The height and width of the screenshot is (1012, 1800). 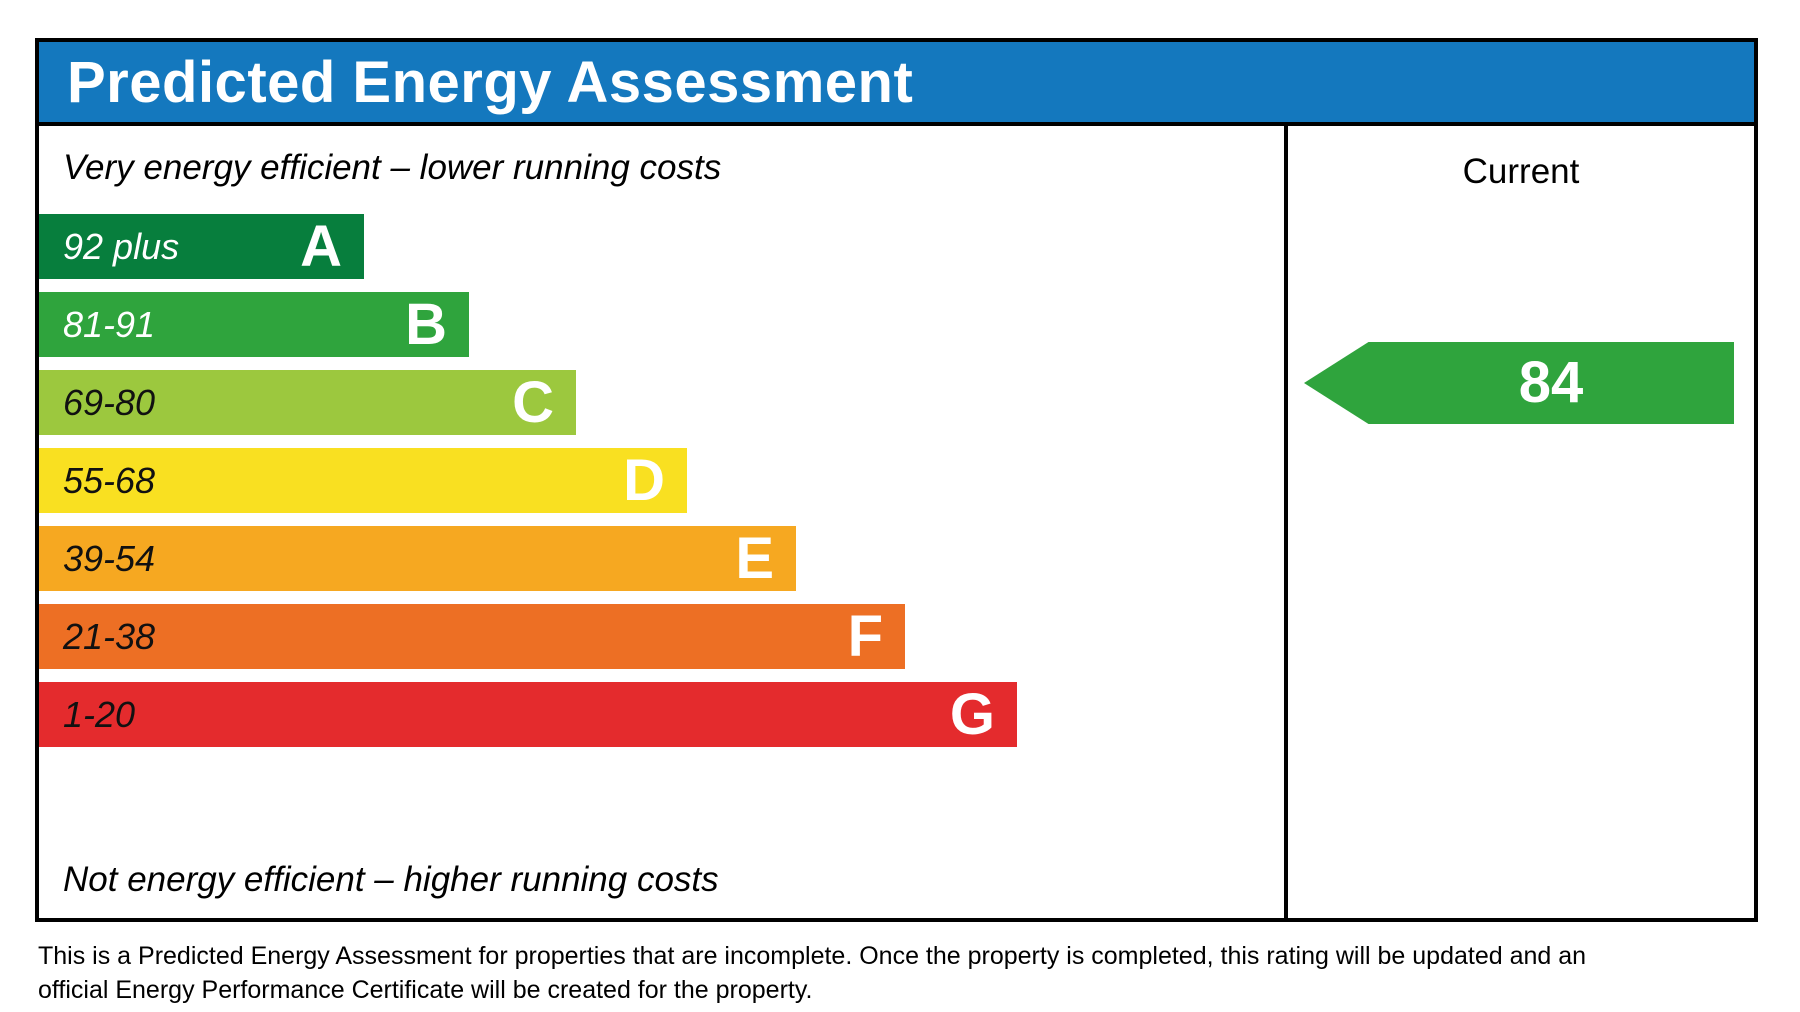 I want to click on band-letter: B, so click(x=426, y=324).